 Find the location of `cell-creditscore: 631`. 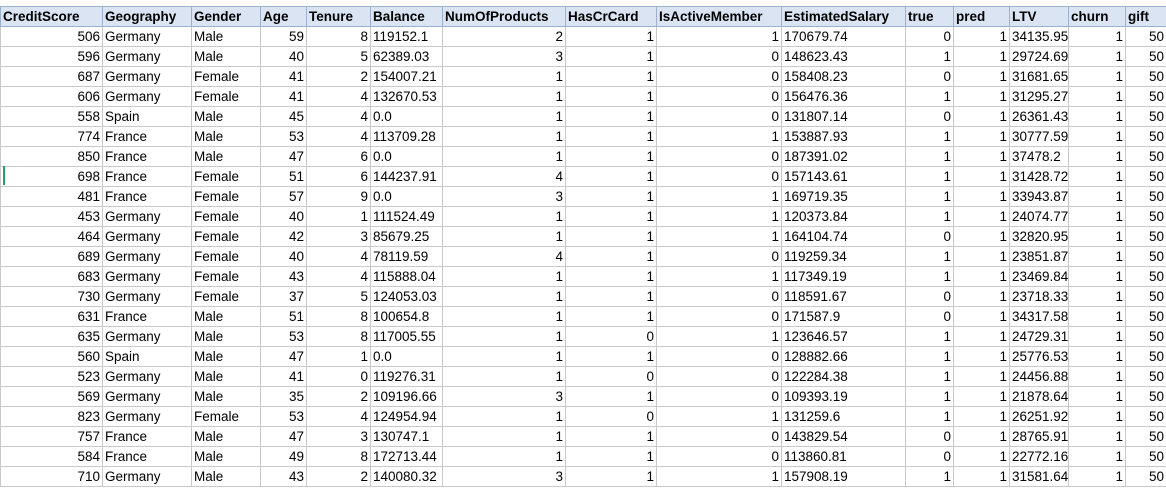

cell-creditscore: 631 is located at coordinates (51, 316).